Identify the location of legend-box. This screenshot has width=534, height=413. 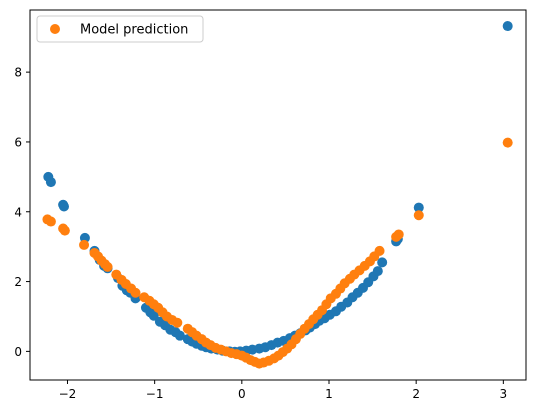
(120, 29).